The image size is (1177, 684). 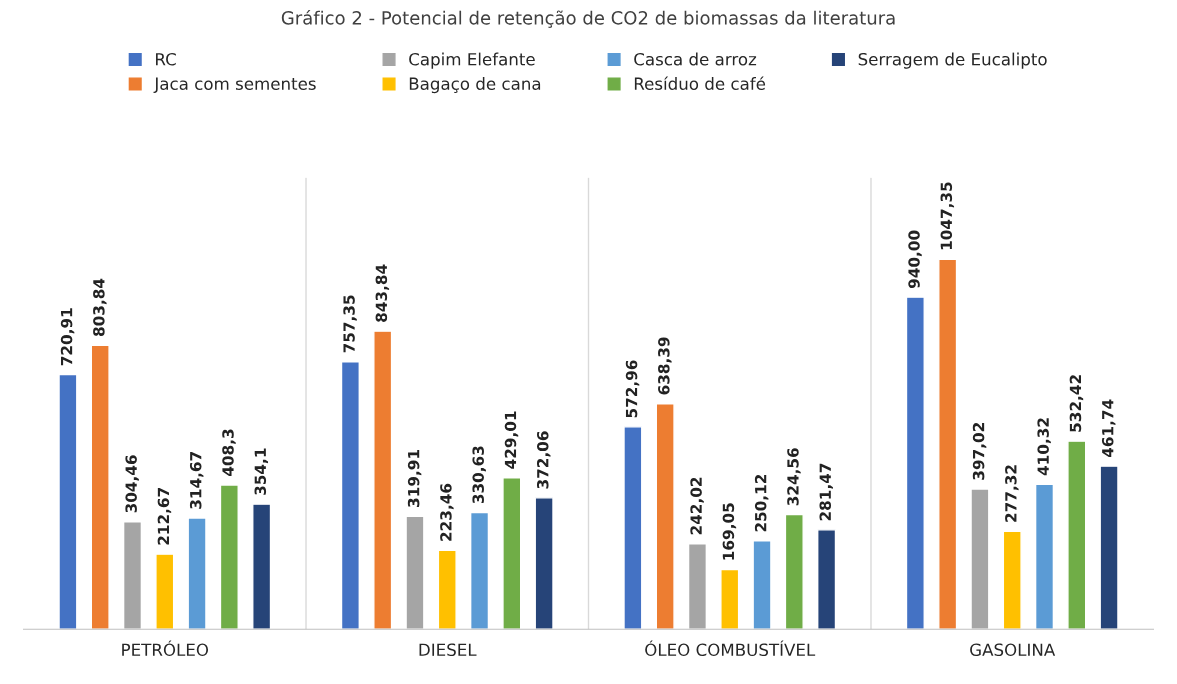 I want to click on data-label: 720,91, so click(x=67, y=337).